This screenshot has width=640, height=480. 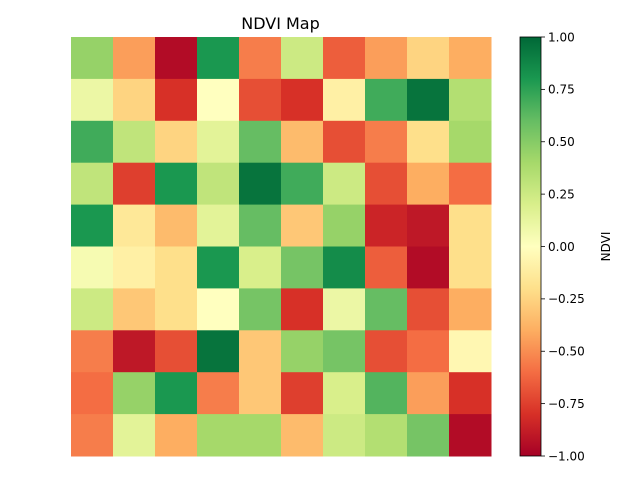 What do you see at coordinates (176, 142) in the screenshot?
I see `heatmap-cell-r2-c2` at bounding box center [176, 142].